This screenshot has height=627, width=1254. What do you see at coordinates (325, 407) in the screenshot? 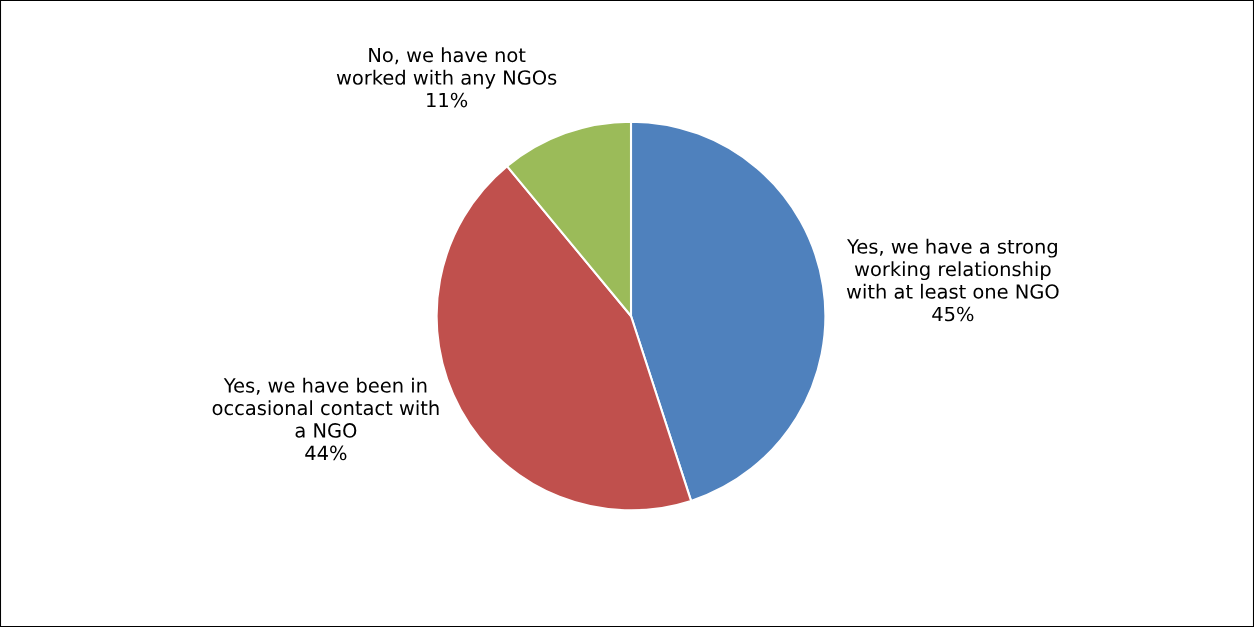
I see `slice-label: Yes, we have been in occasional contact with a NGO` at bounding box center [325, 407].